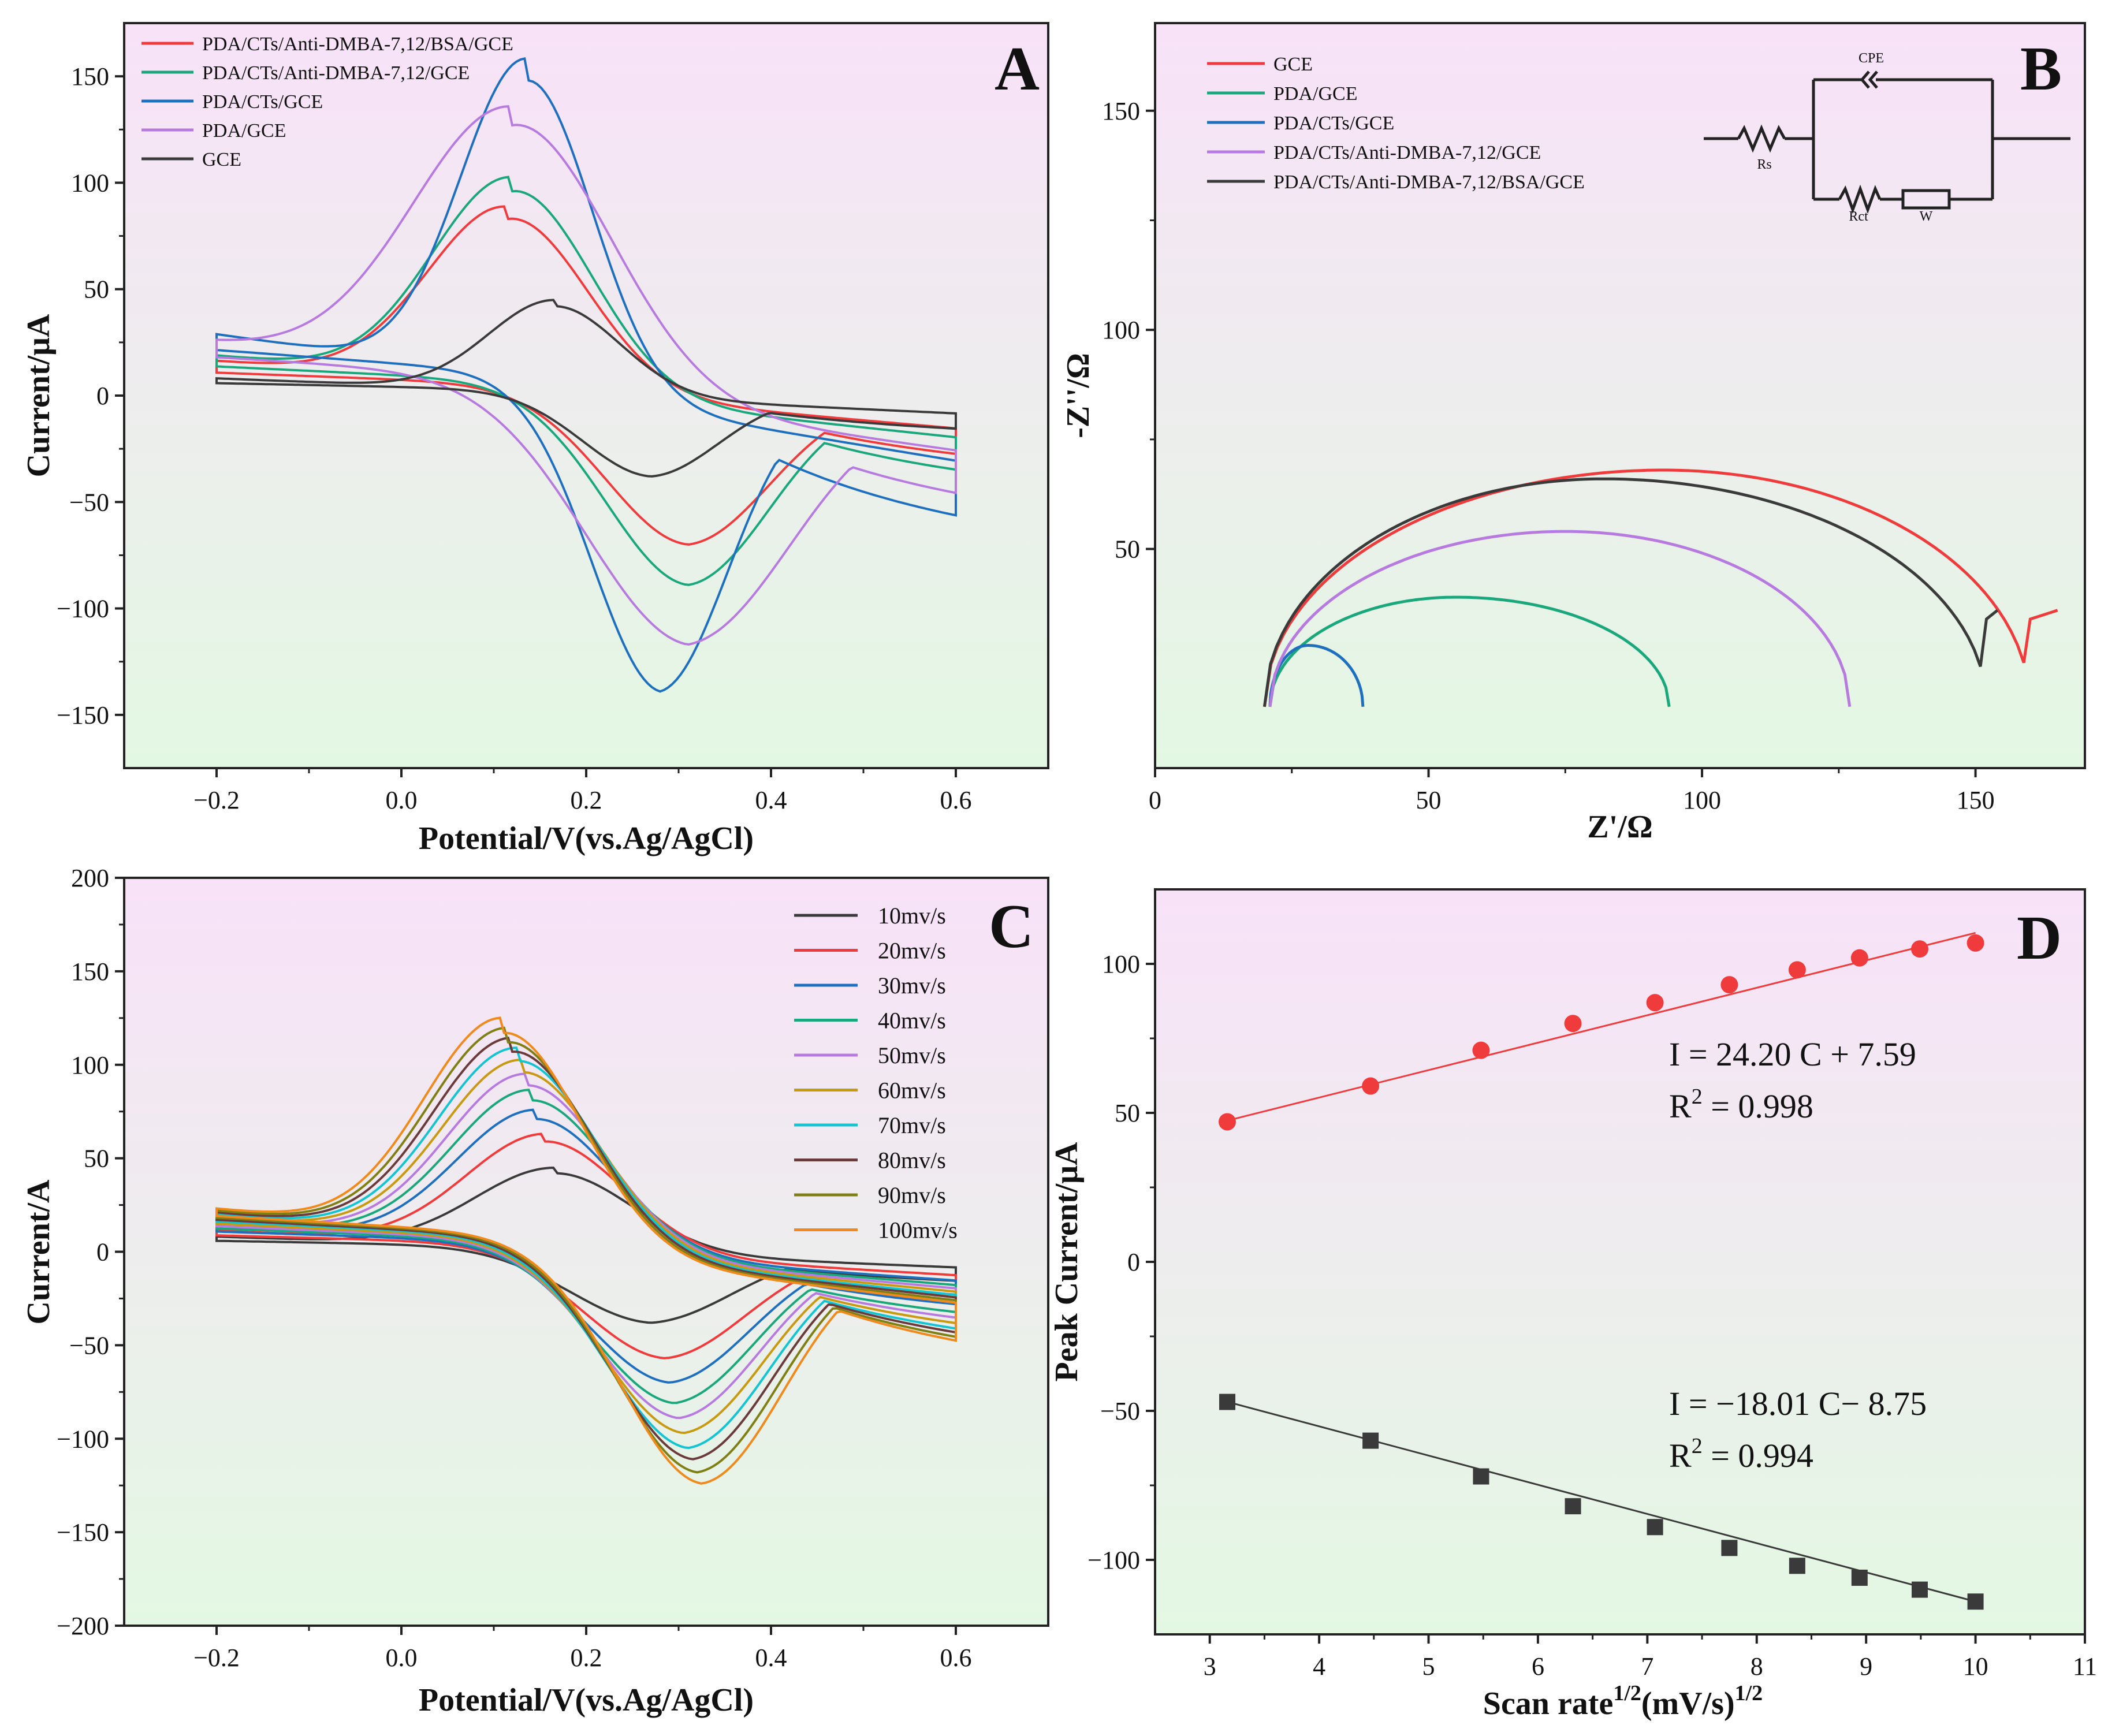 This screenshot has height=1736, width=2108. What do you see at coordinates (1688, 1704) in the screenshot?
I see `x-title-unit: (mV/s)` at bounding box center [1688, 1704].